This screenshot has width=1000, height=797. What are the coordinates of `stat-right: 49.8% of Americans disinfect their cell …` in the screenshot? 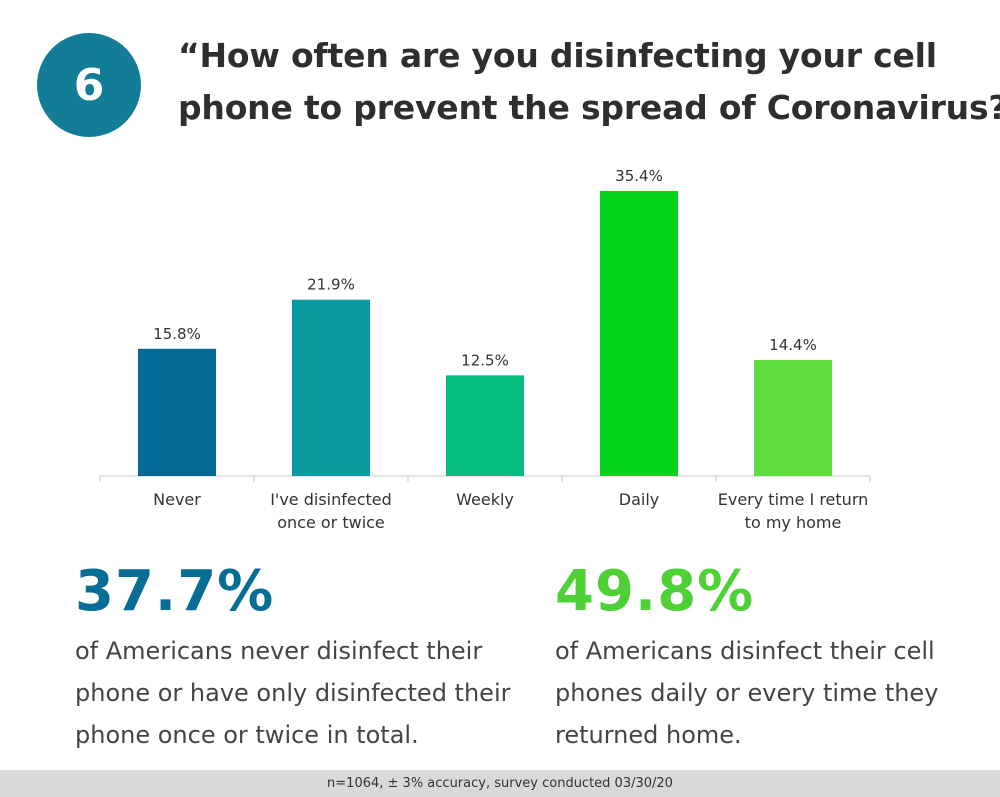 It's located at (746, 658).